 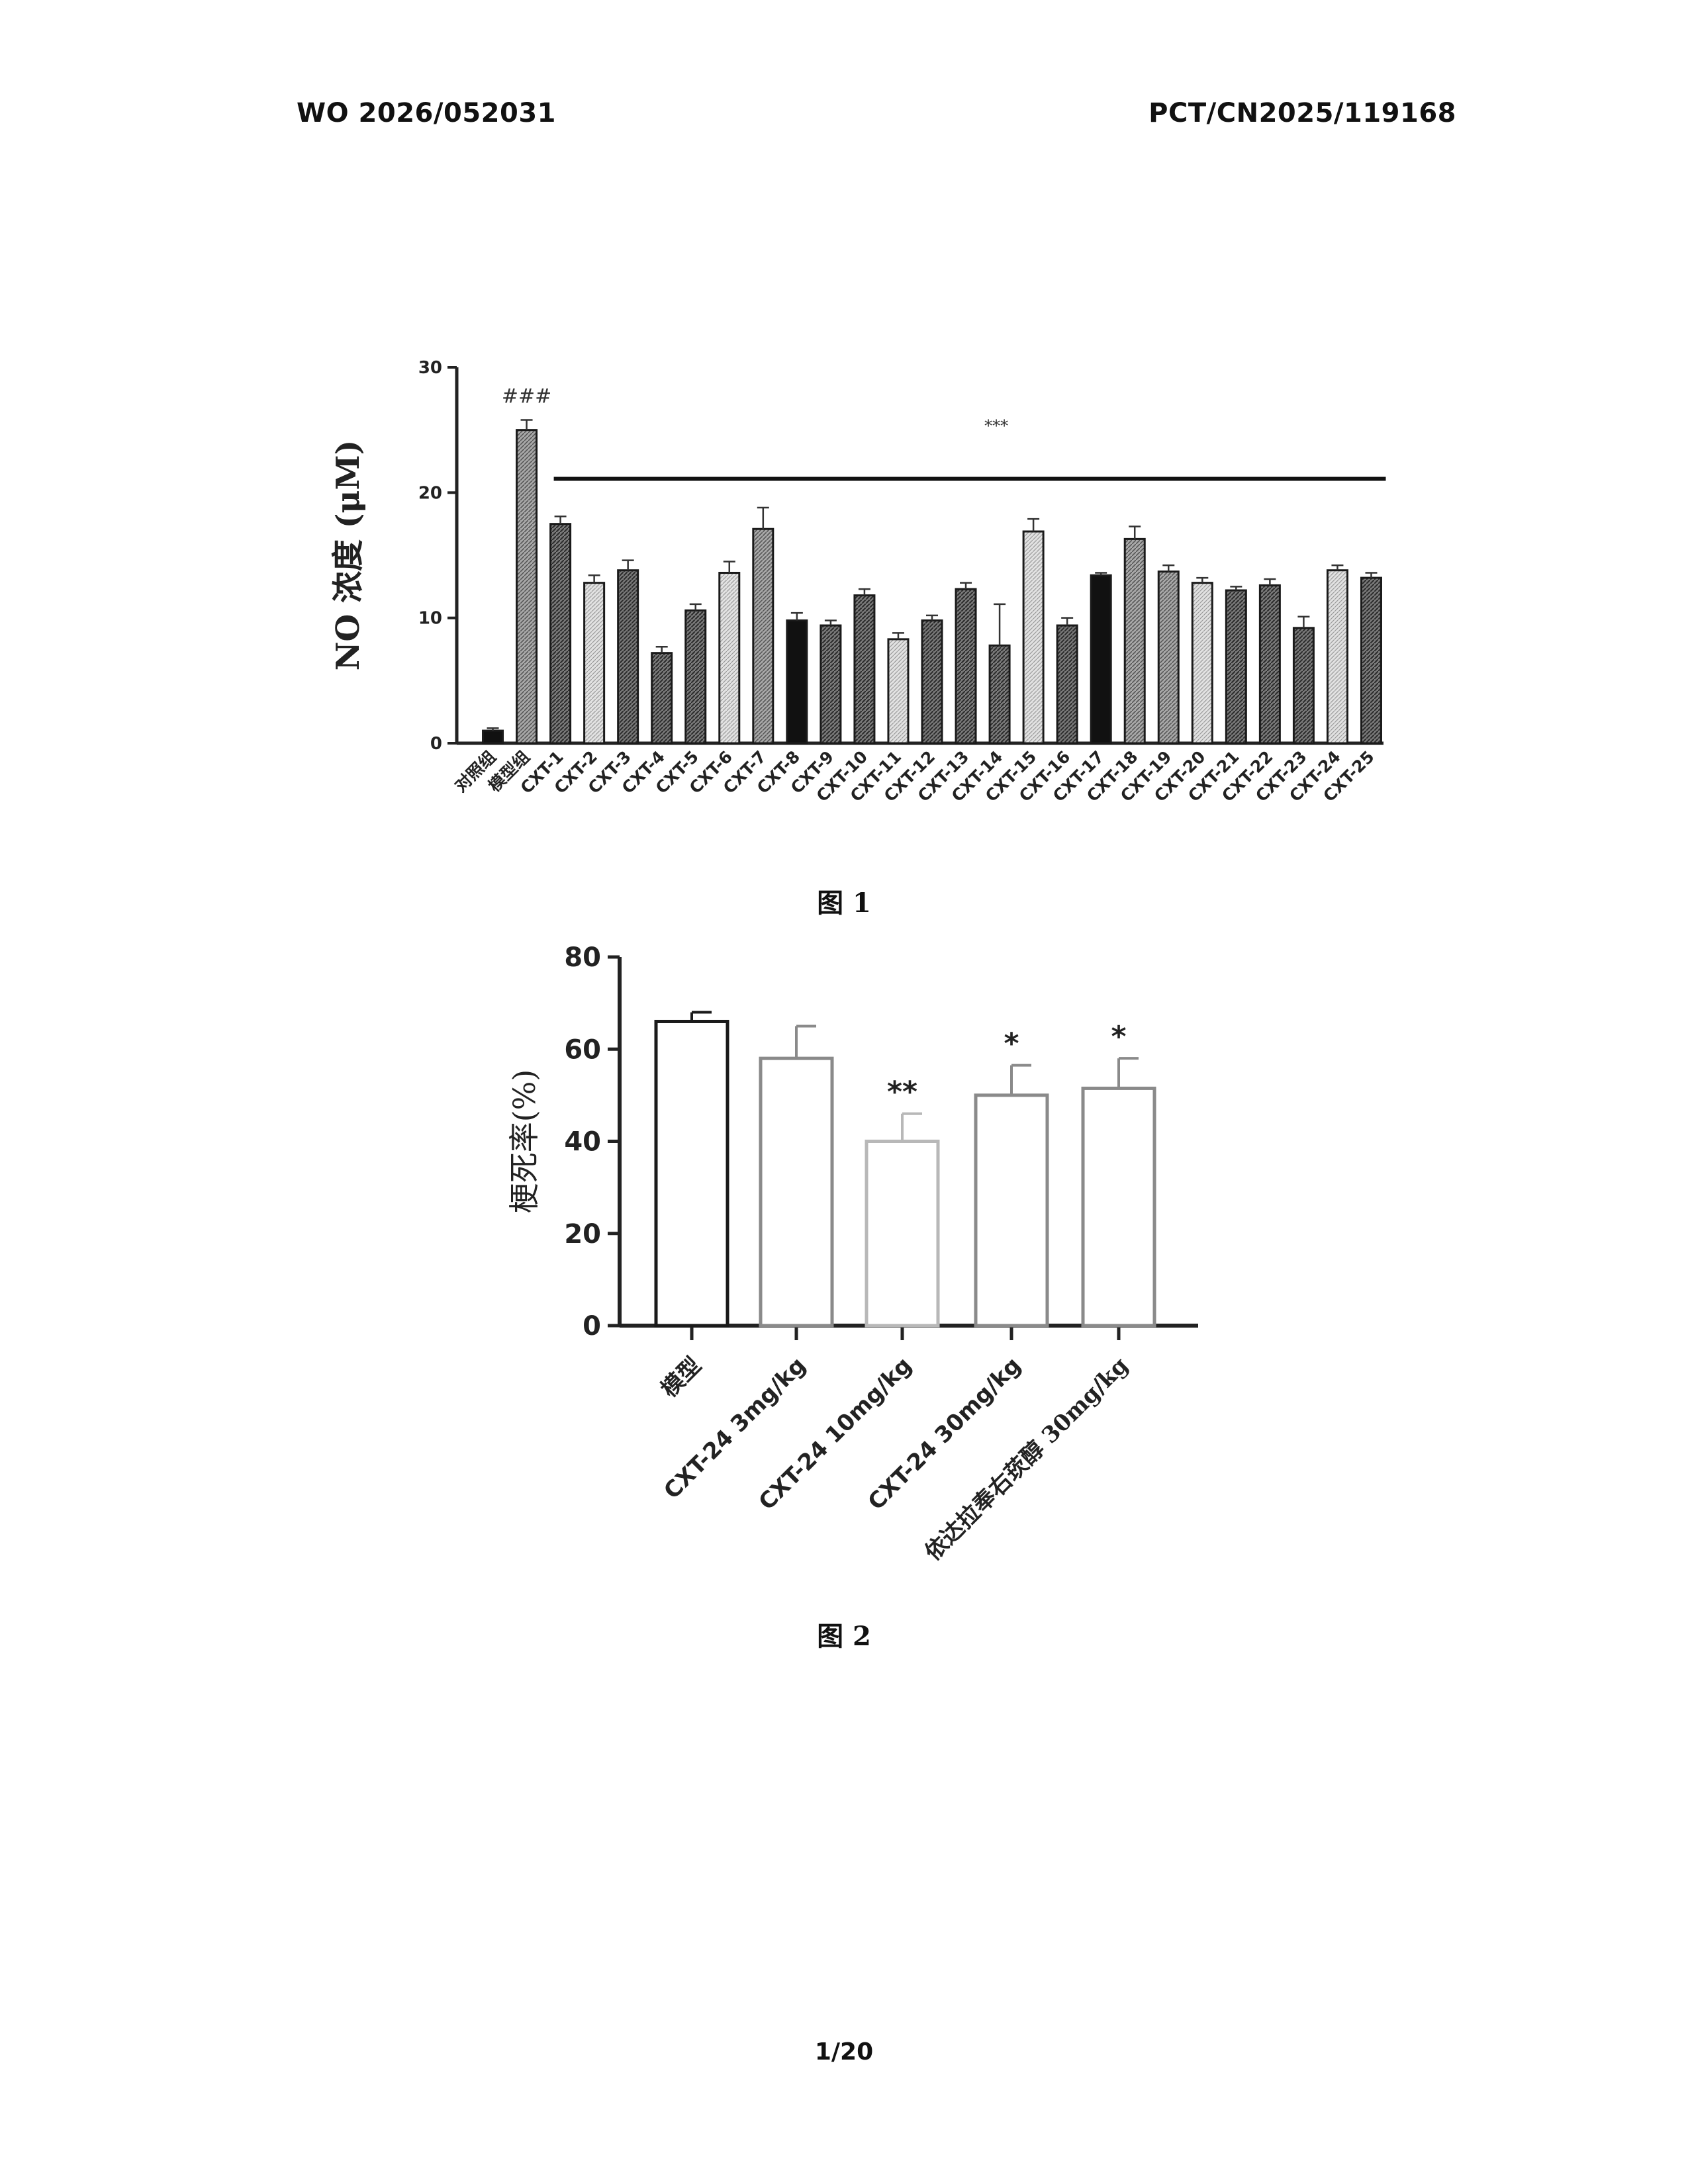 What do you see at coordinates (430, 368) in the screenshot?
I see `y-tick-label: 30` at bounding box center [430, 368].